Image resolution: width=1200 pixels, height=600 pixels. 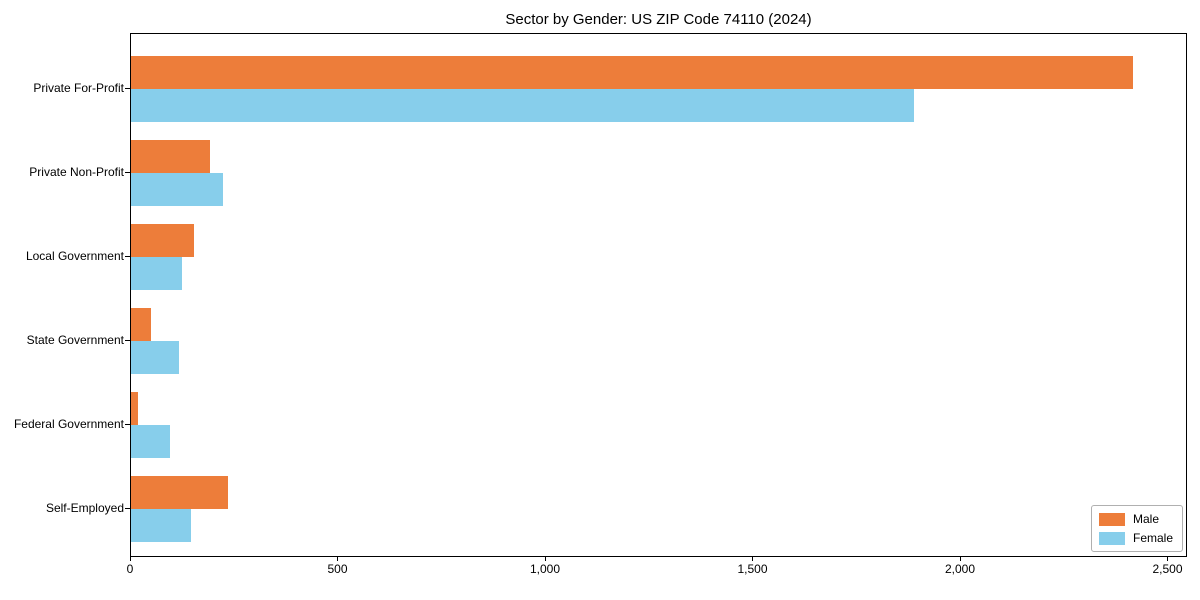 I want to click on y-category-label: Federal Government, so click(x=68, y=424).